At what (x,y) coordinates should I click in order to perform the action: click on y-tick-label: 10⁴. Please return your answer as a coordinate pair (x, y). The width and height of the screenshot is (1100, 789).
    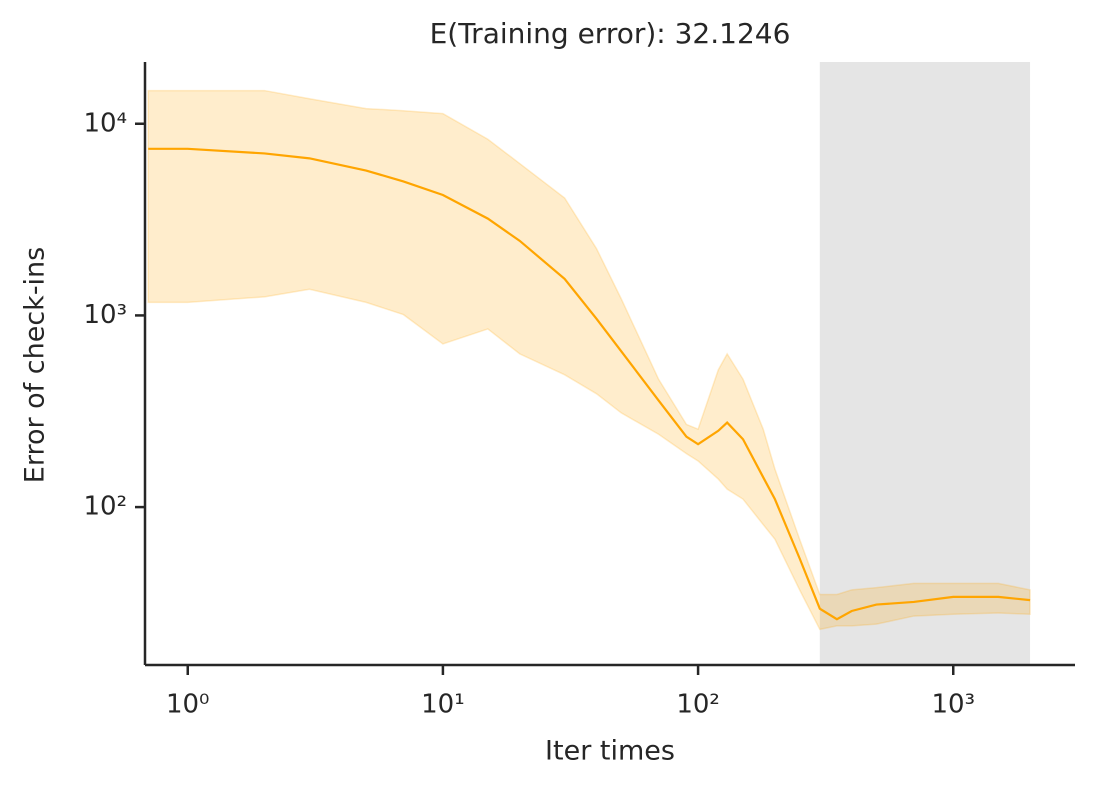
    Looking at the image, I should click on (105, 123).